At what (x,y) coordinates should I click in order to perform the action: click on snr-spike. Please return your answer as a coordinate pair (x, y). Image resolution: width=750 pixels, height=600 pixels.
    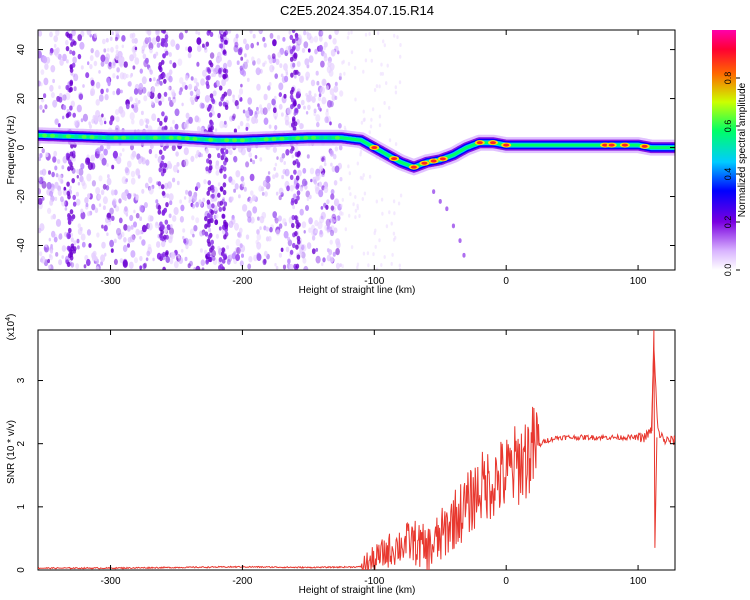
    Looking at the image, I should click on (654, 439).